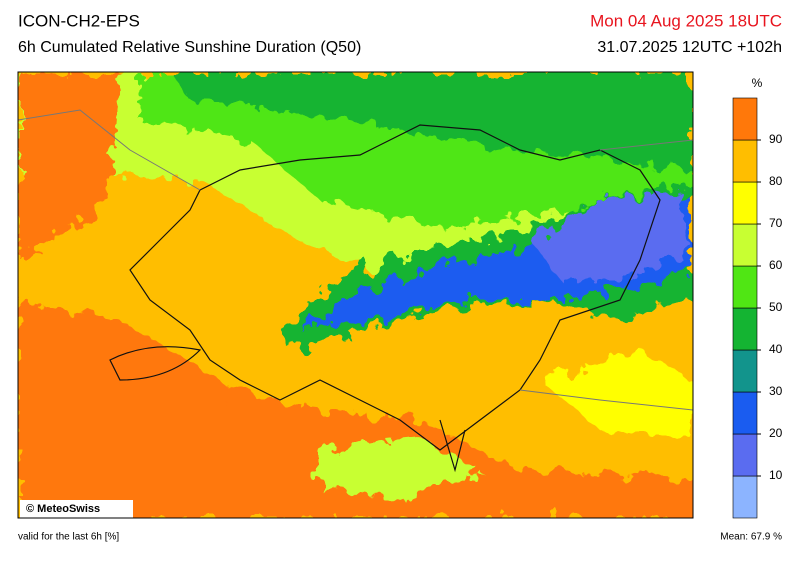 The height and width of the screenshot is (561, 800). I want to click on colorbar-tick-label: 60, so click(776, 265).